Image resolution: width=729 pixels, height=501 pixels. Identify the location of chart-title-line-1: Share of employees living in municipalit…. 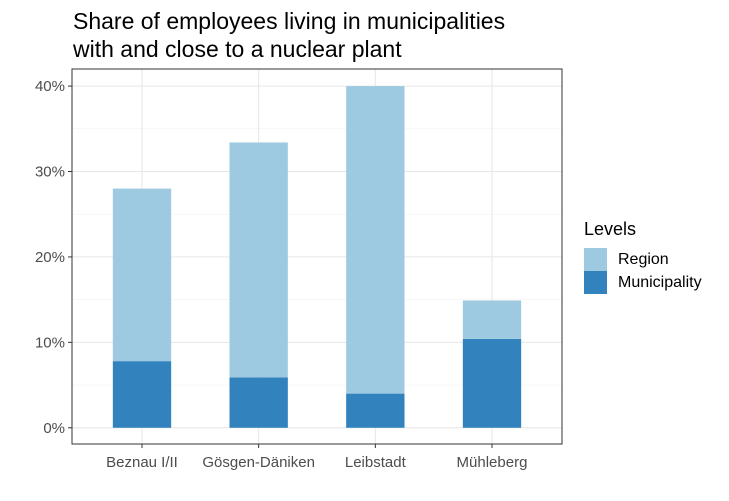
(289, 21).